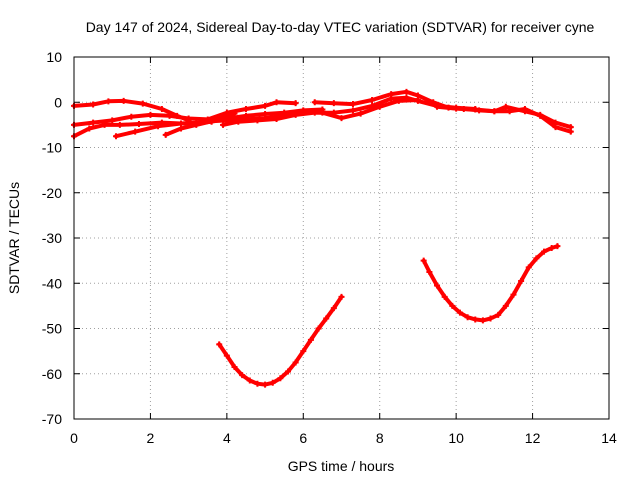  I want to click on y-tick-label: 10, so click(54, 57).